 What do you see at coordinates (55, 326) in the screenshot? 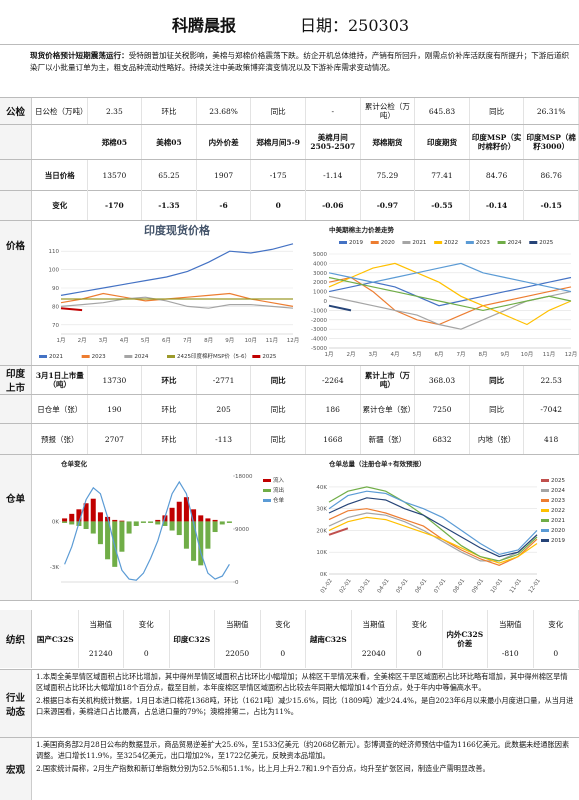
I see `y-tick-label: 70` at bounding box center [55, 326].